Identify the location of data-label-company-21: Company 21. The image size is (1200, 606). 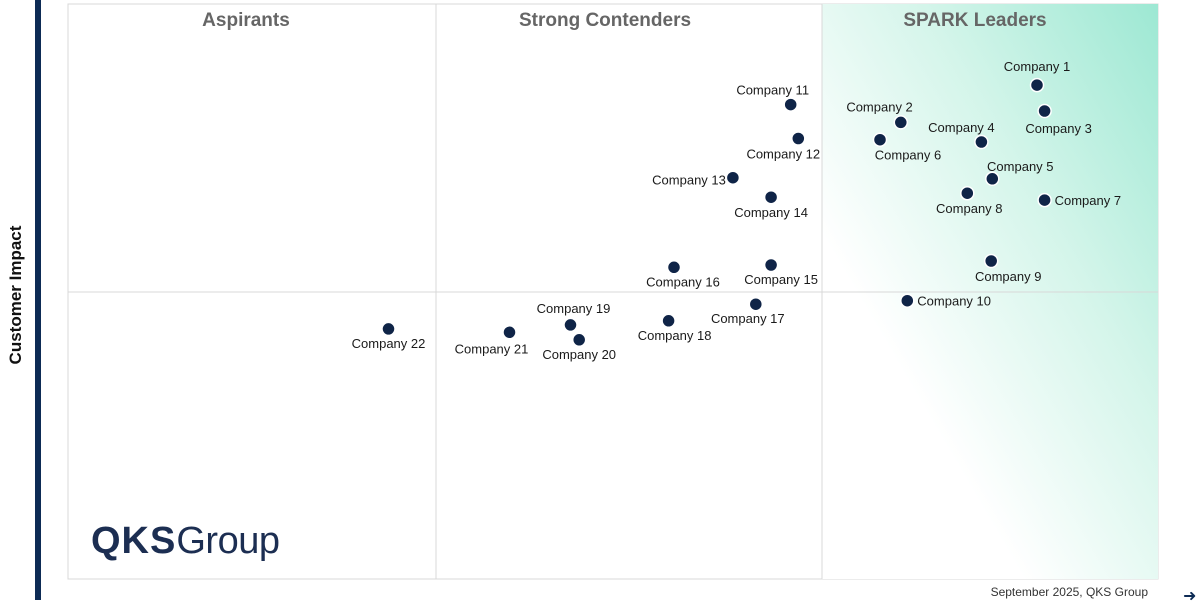
(492, 348).